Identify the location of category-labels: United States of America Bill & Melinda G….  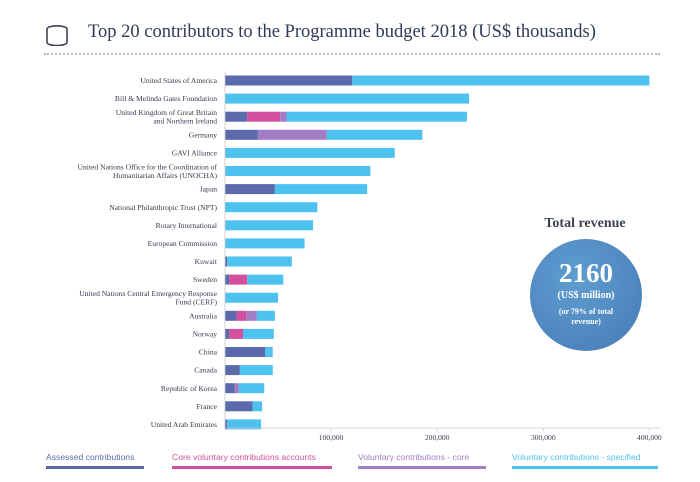
(148, 252).